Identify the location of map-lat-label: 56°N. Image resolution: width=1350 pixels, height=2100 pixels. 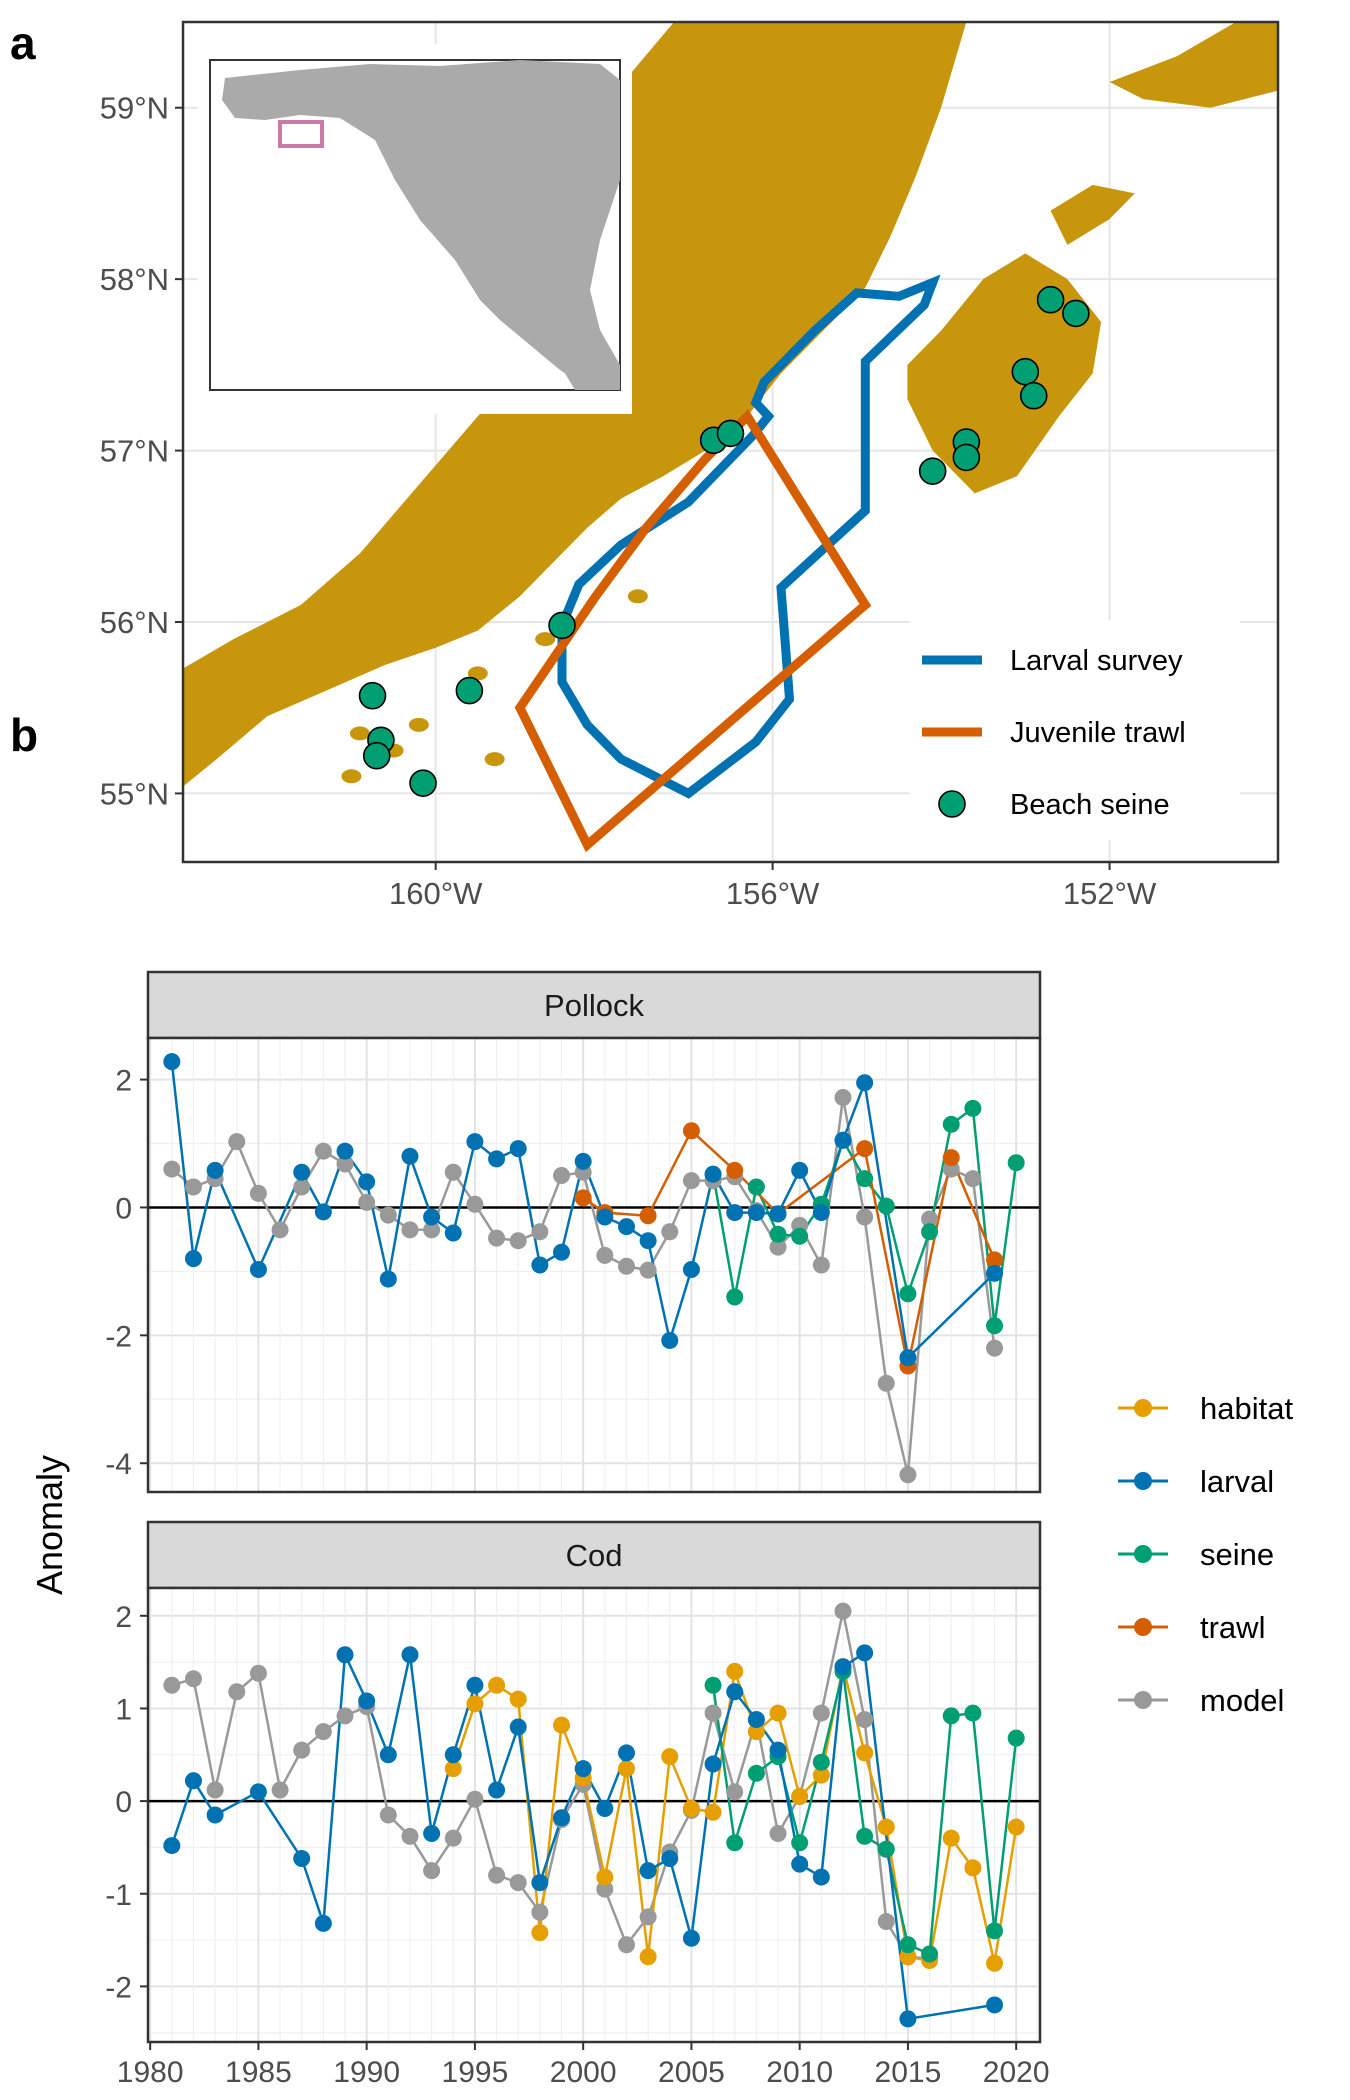
(134, 622).